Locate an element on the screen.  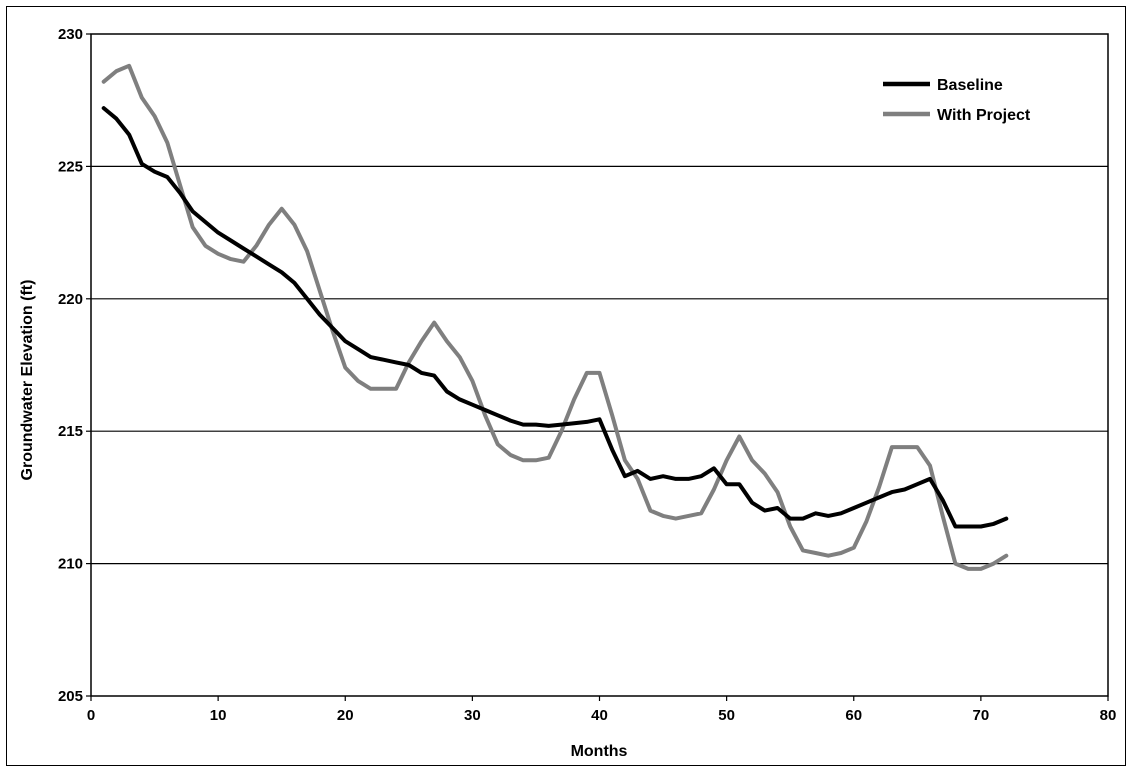
x-tick-label: 10 is located at coordinates (218, 715).